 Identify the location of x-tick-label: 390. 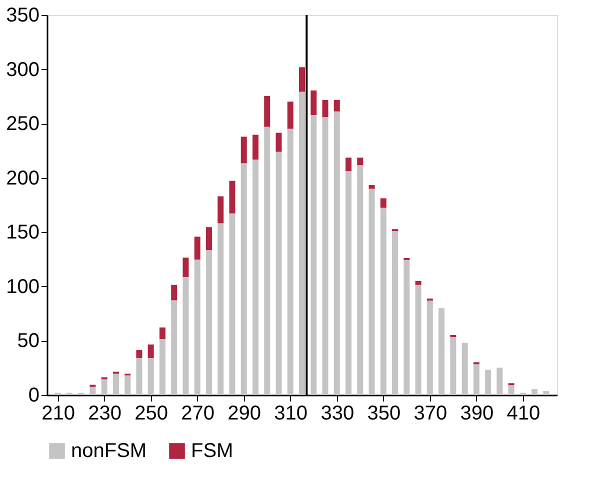
(477, 413).